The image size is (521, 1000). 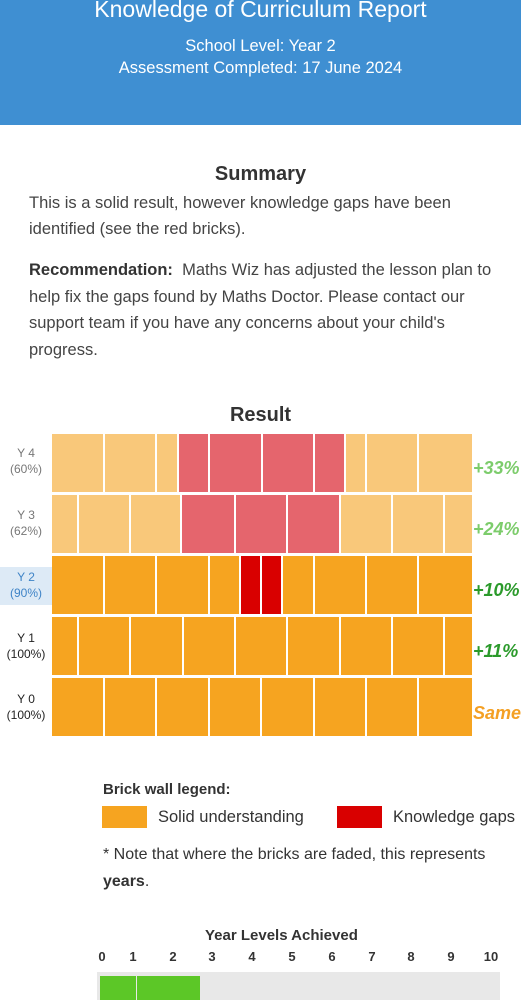 I want to click on level-label: 3, so click(x=212, y=956).